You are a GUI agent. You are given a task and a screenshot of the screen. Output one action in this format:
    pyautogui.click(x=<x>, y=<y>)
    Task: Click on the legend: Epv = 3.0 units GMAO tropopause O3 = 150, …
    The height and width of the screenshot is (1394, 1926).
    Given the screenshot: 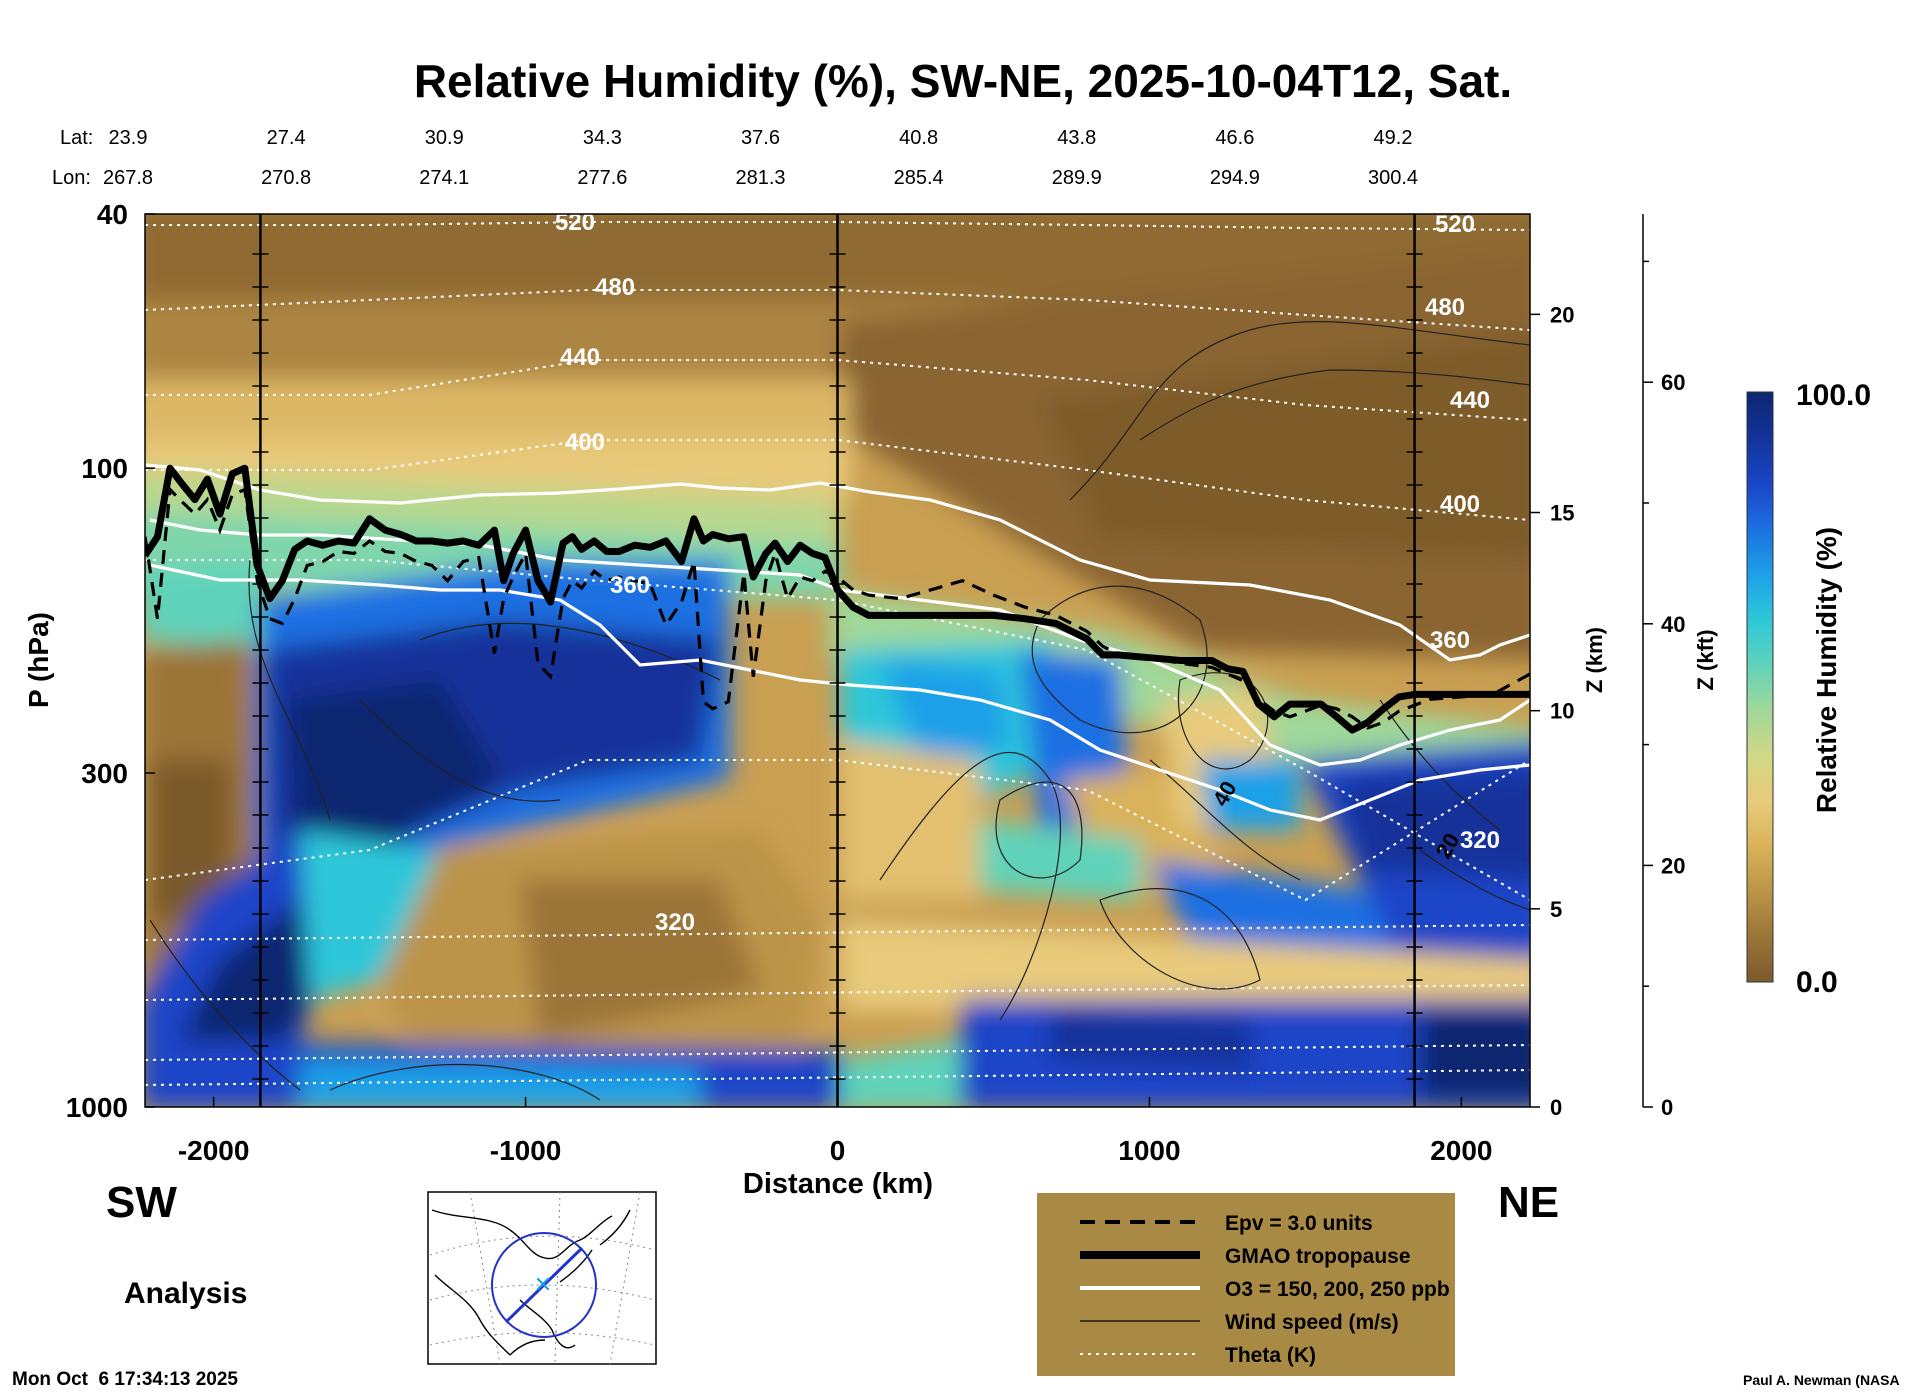 What is the action you would take?
    pyautogui.click(x=1246, y=1284)
    